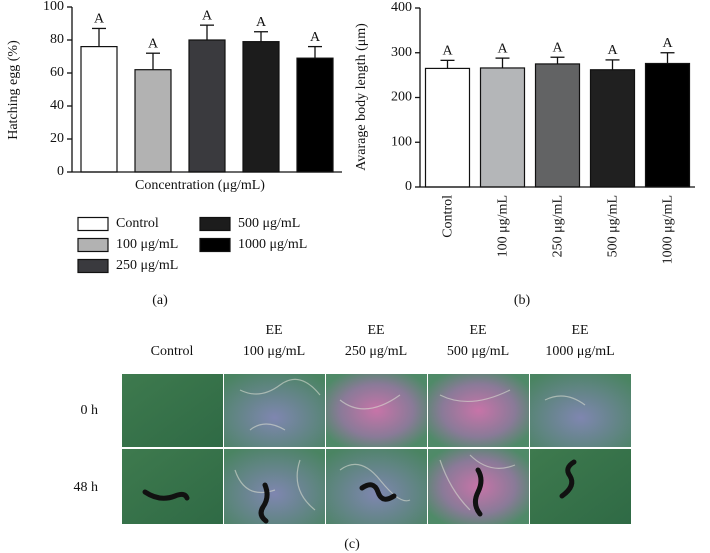 The width and height of the screenshot is (710, 553). What do you see at coordinates (274, 351) in the screenshot?
I see `column-header: 100 μg/mL` at bounding box center [274, 351].